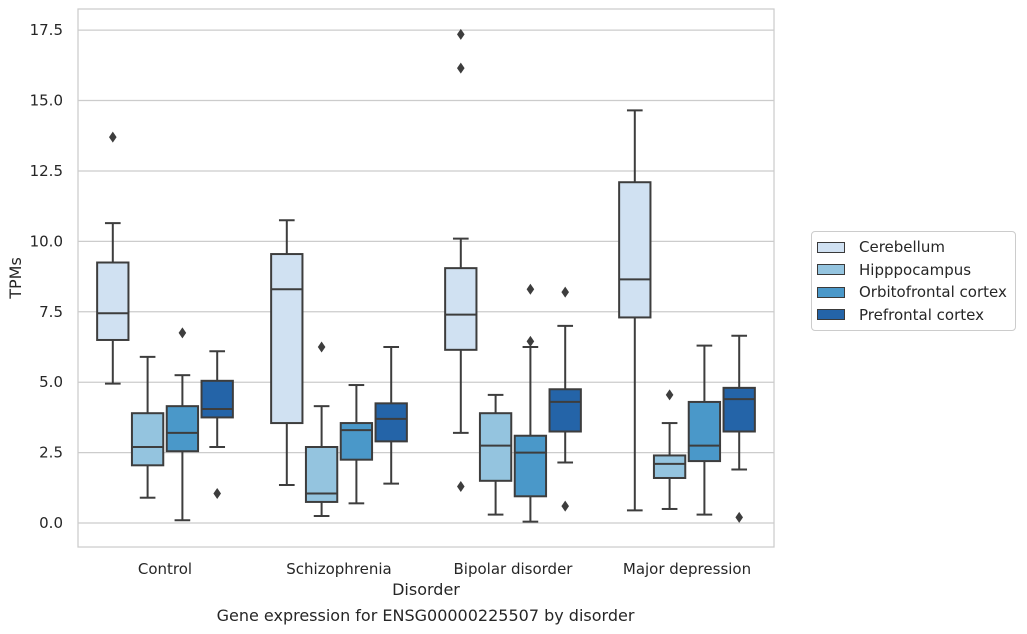  Describe the element at coordinates (46, 276) in the screenshot. I see `y-tick-labels: 0.0 2.5 5.0 7.5 10.0 12.5 15.0 17.5` at that location.